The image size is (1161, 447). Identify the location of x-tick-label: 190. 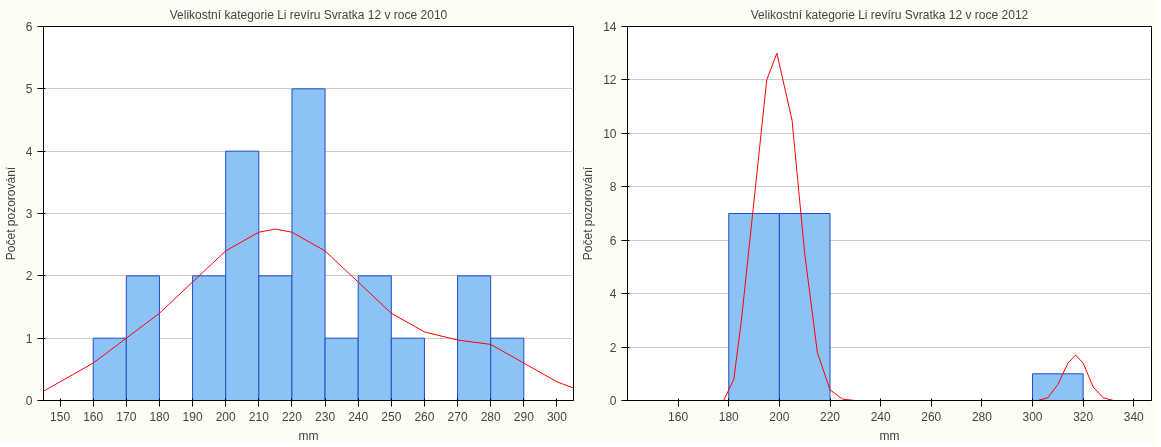
(192, 416).